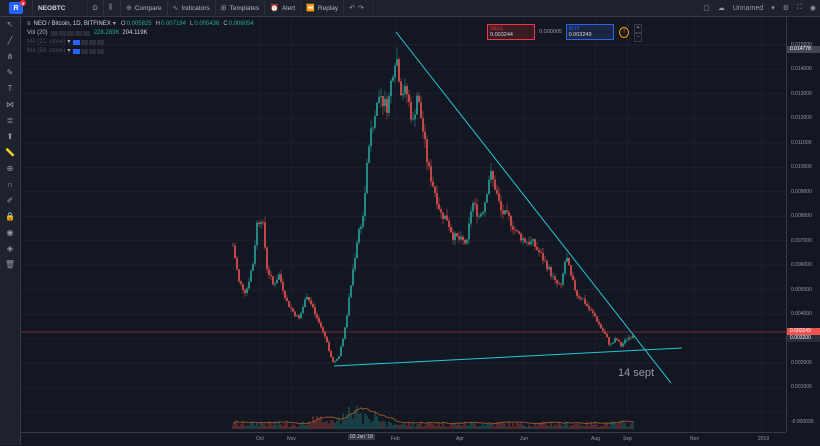 This screenshot has height=446, width=820. I want to click on qty-stepper: + −, so click(638, 33).